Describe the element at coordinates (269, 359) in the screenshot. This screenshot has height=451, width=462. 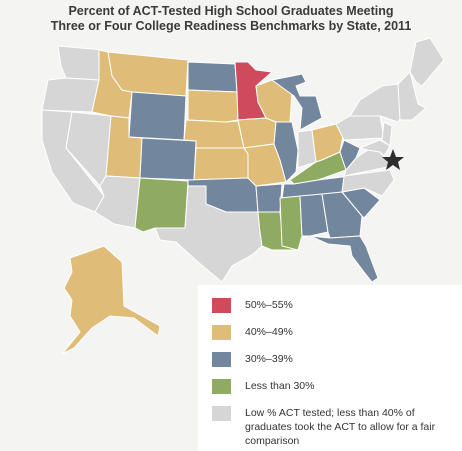
I see `legend-label: 30%–39%` at that location.